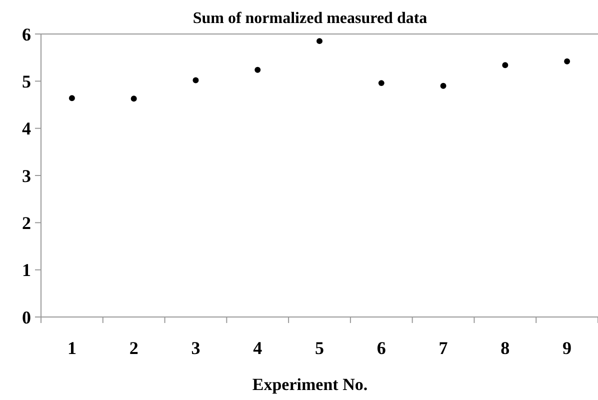 The width and height of the screenshot is (598, 400). What do you see at coordinates (71, 348) in the screenshot?
I see `x-tick-label: 1` at bounding box center [71, 348].